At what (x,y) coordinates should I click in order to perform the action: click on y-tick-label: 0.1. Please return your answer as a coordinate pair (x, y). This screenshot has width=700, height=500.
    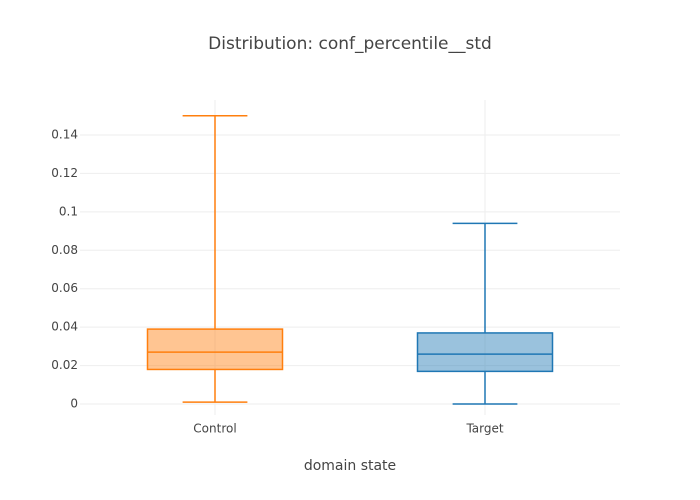
    Looking at the image, I should click on (68, 211).